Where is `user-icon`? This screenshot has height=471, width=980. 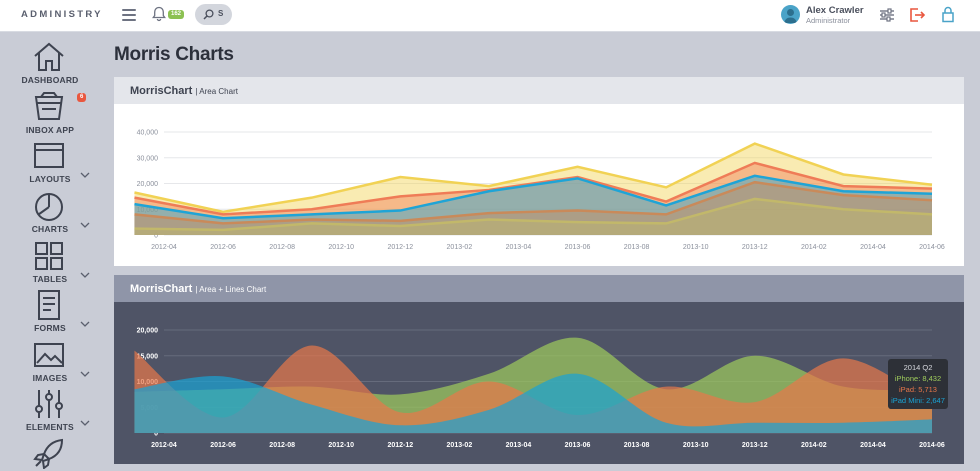
user-icon is located at coordinates (790, 16).